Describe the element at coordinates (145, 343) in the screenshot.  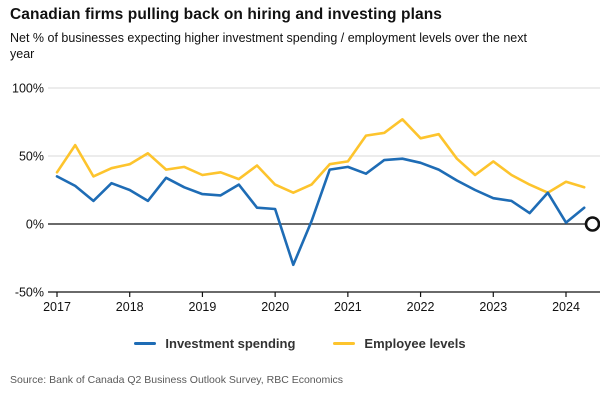
I see `legend-swatch-investment-spending` at that location.